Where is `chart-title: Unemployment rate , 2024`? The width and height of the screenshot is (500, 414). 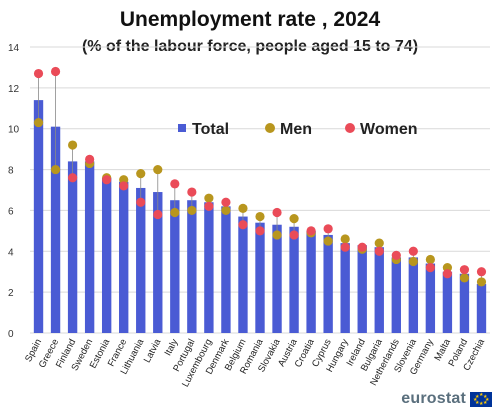
chart-title: Unemployment rate , 2024 is located at coordinates (250, 19).